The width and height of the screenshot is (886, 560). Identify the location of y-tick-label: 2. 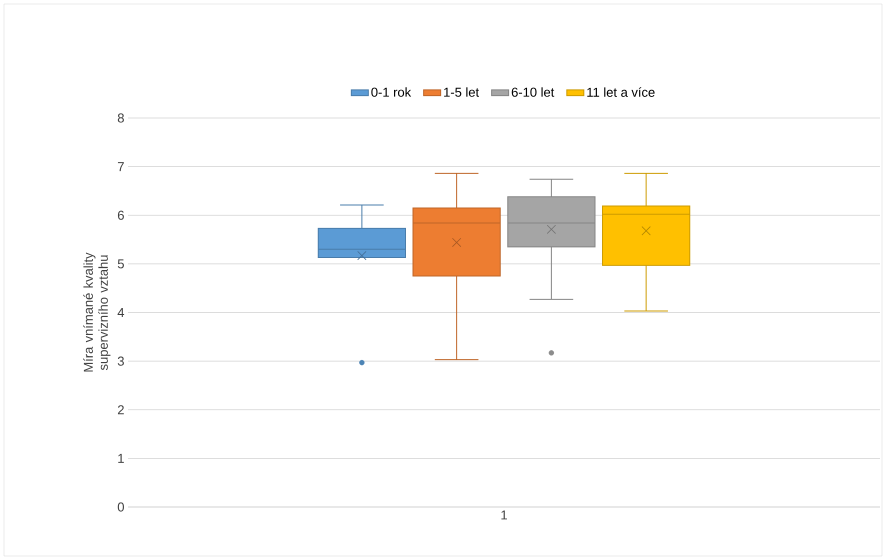
(121, 409).